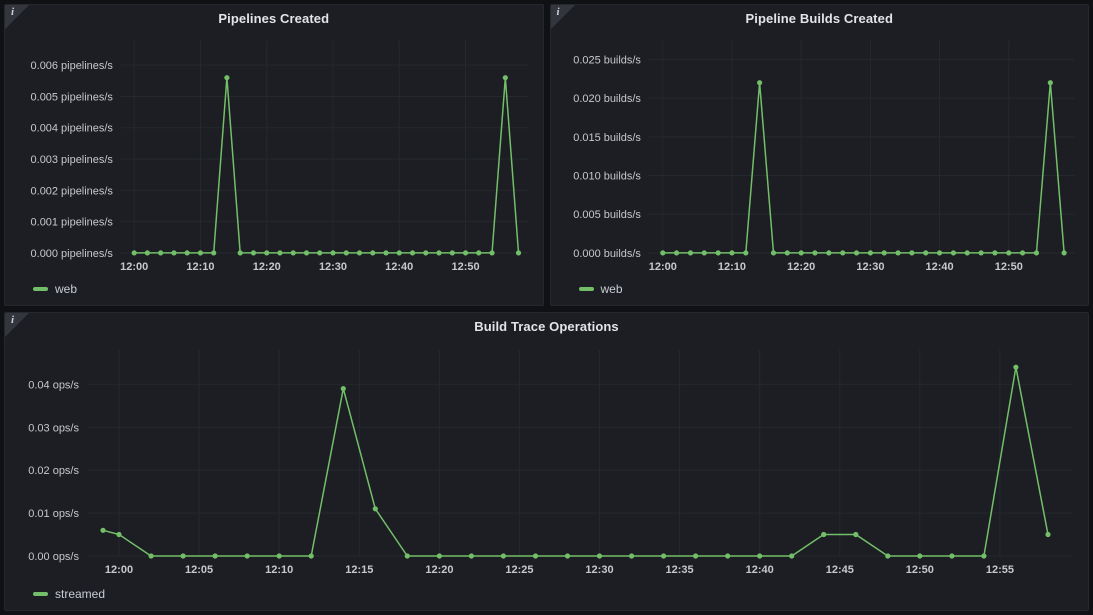  I want to click on svg-text: 12:05, so click(199, 570).